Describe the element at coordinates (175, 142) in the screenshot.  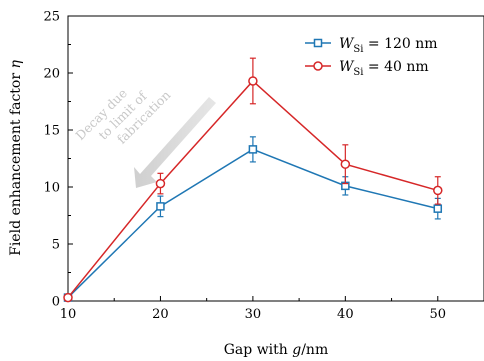
I see `decay-arrow` at that location.